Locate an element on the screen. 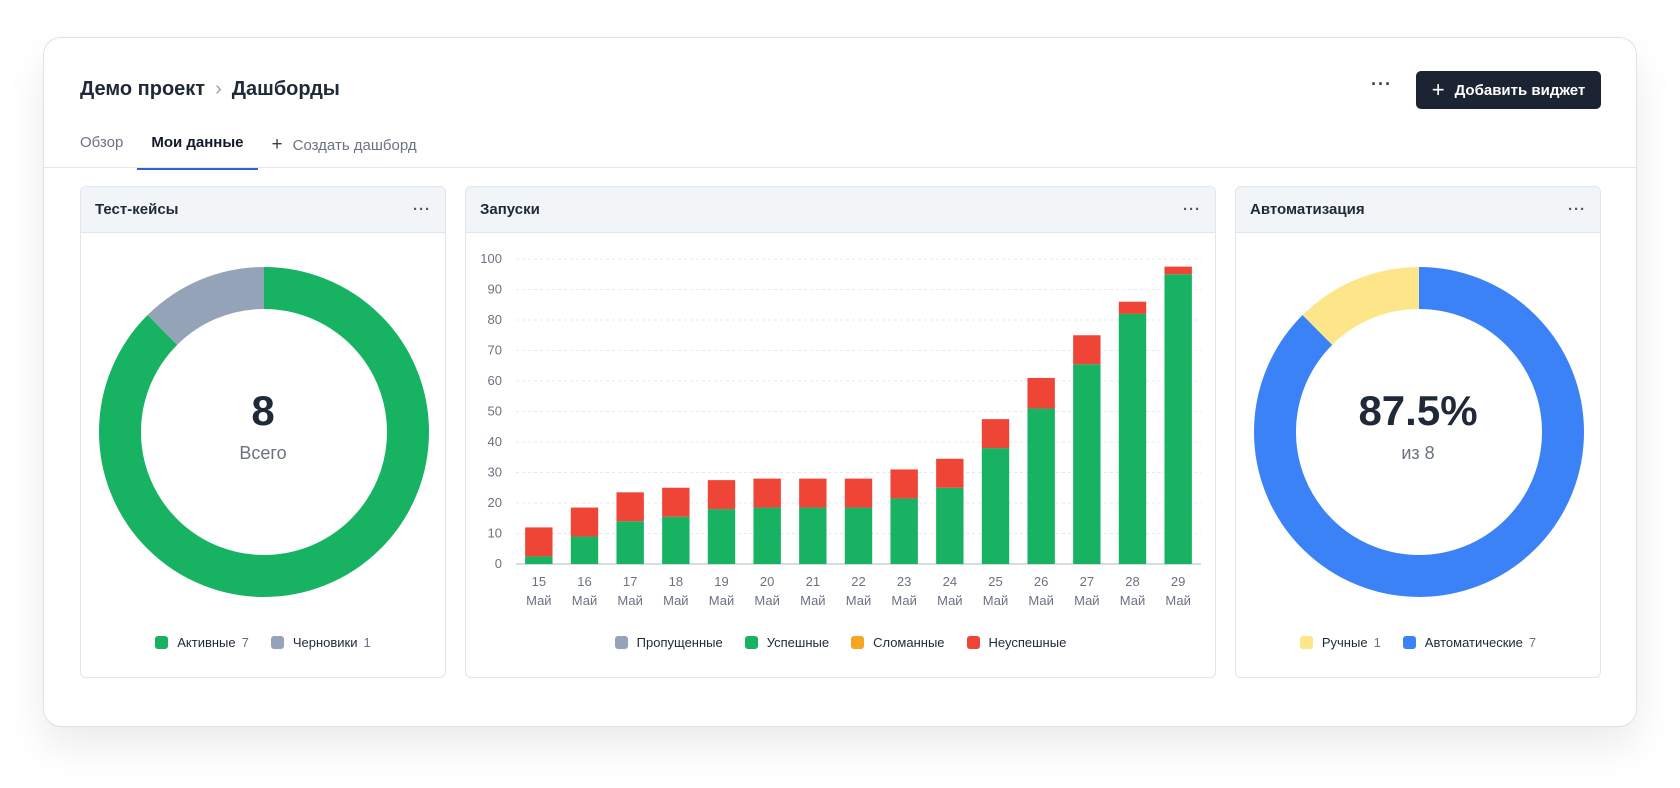 Image resolution: width=1680 pixels, height=788 pixels. legend-item-active: Активные 7 is located at coordinates (202, 642).